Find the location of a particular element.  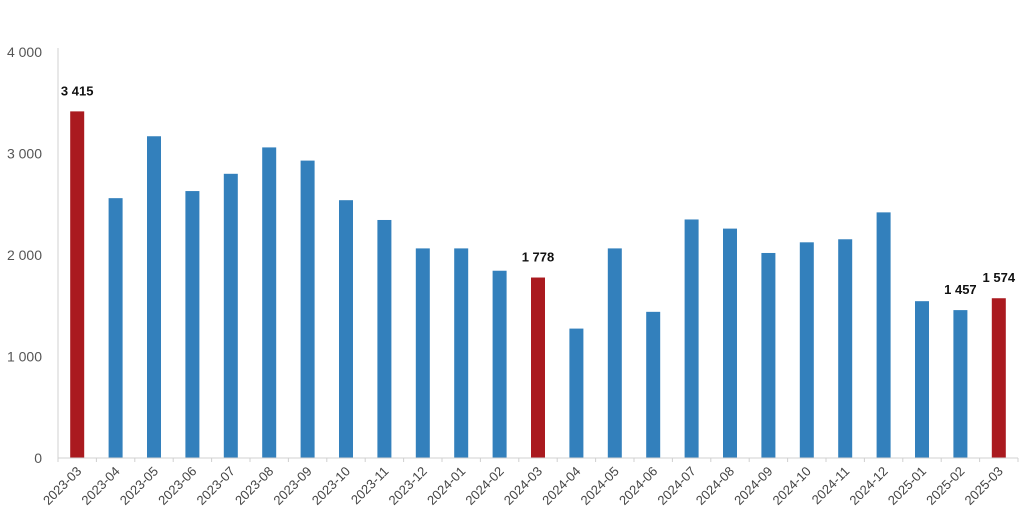

data-label: 3 415 is located at coordinates (77, 90).